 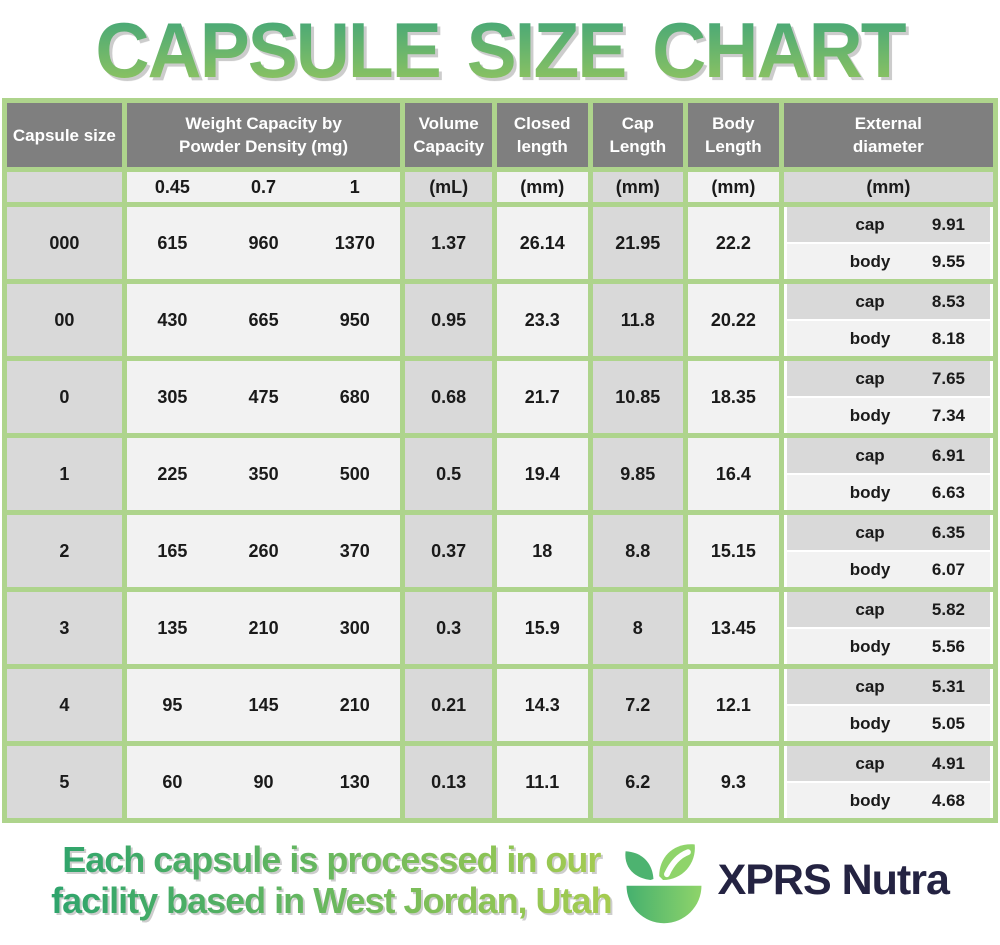 What do you see at coordinates (354, 550) in the screenshot?
I see `weight-at-1-value: 370` at bounding box center [354, 550].